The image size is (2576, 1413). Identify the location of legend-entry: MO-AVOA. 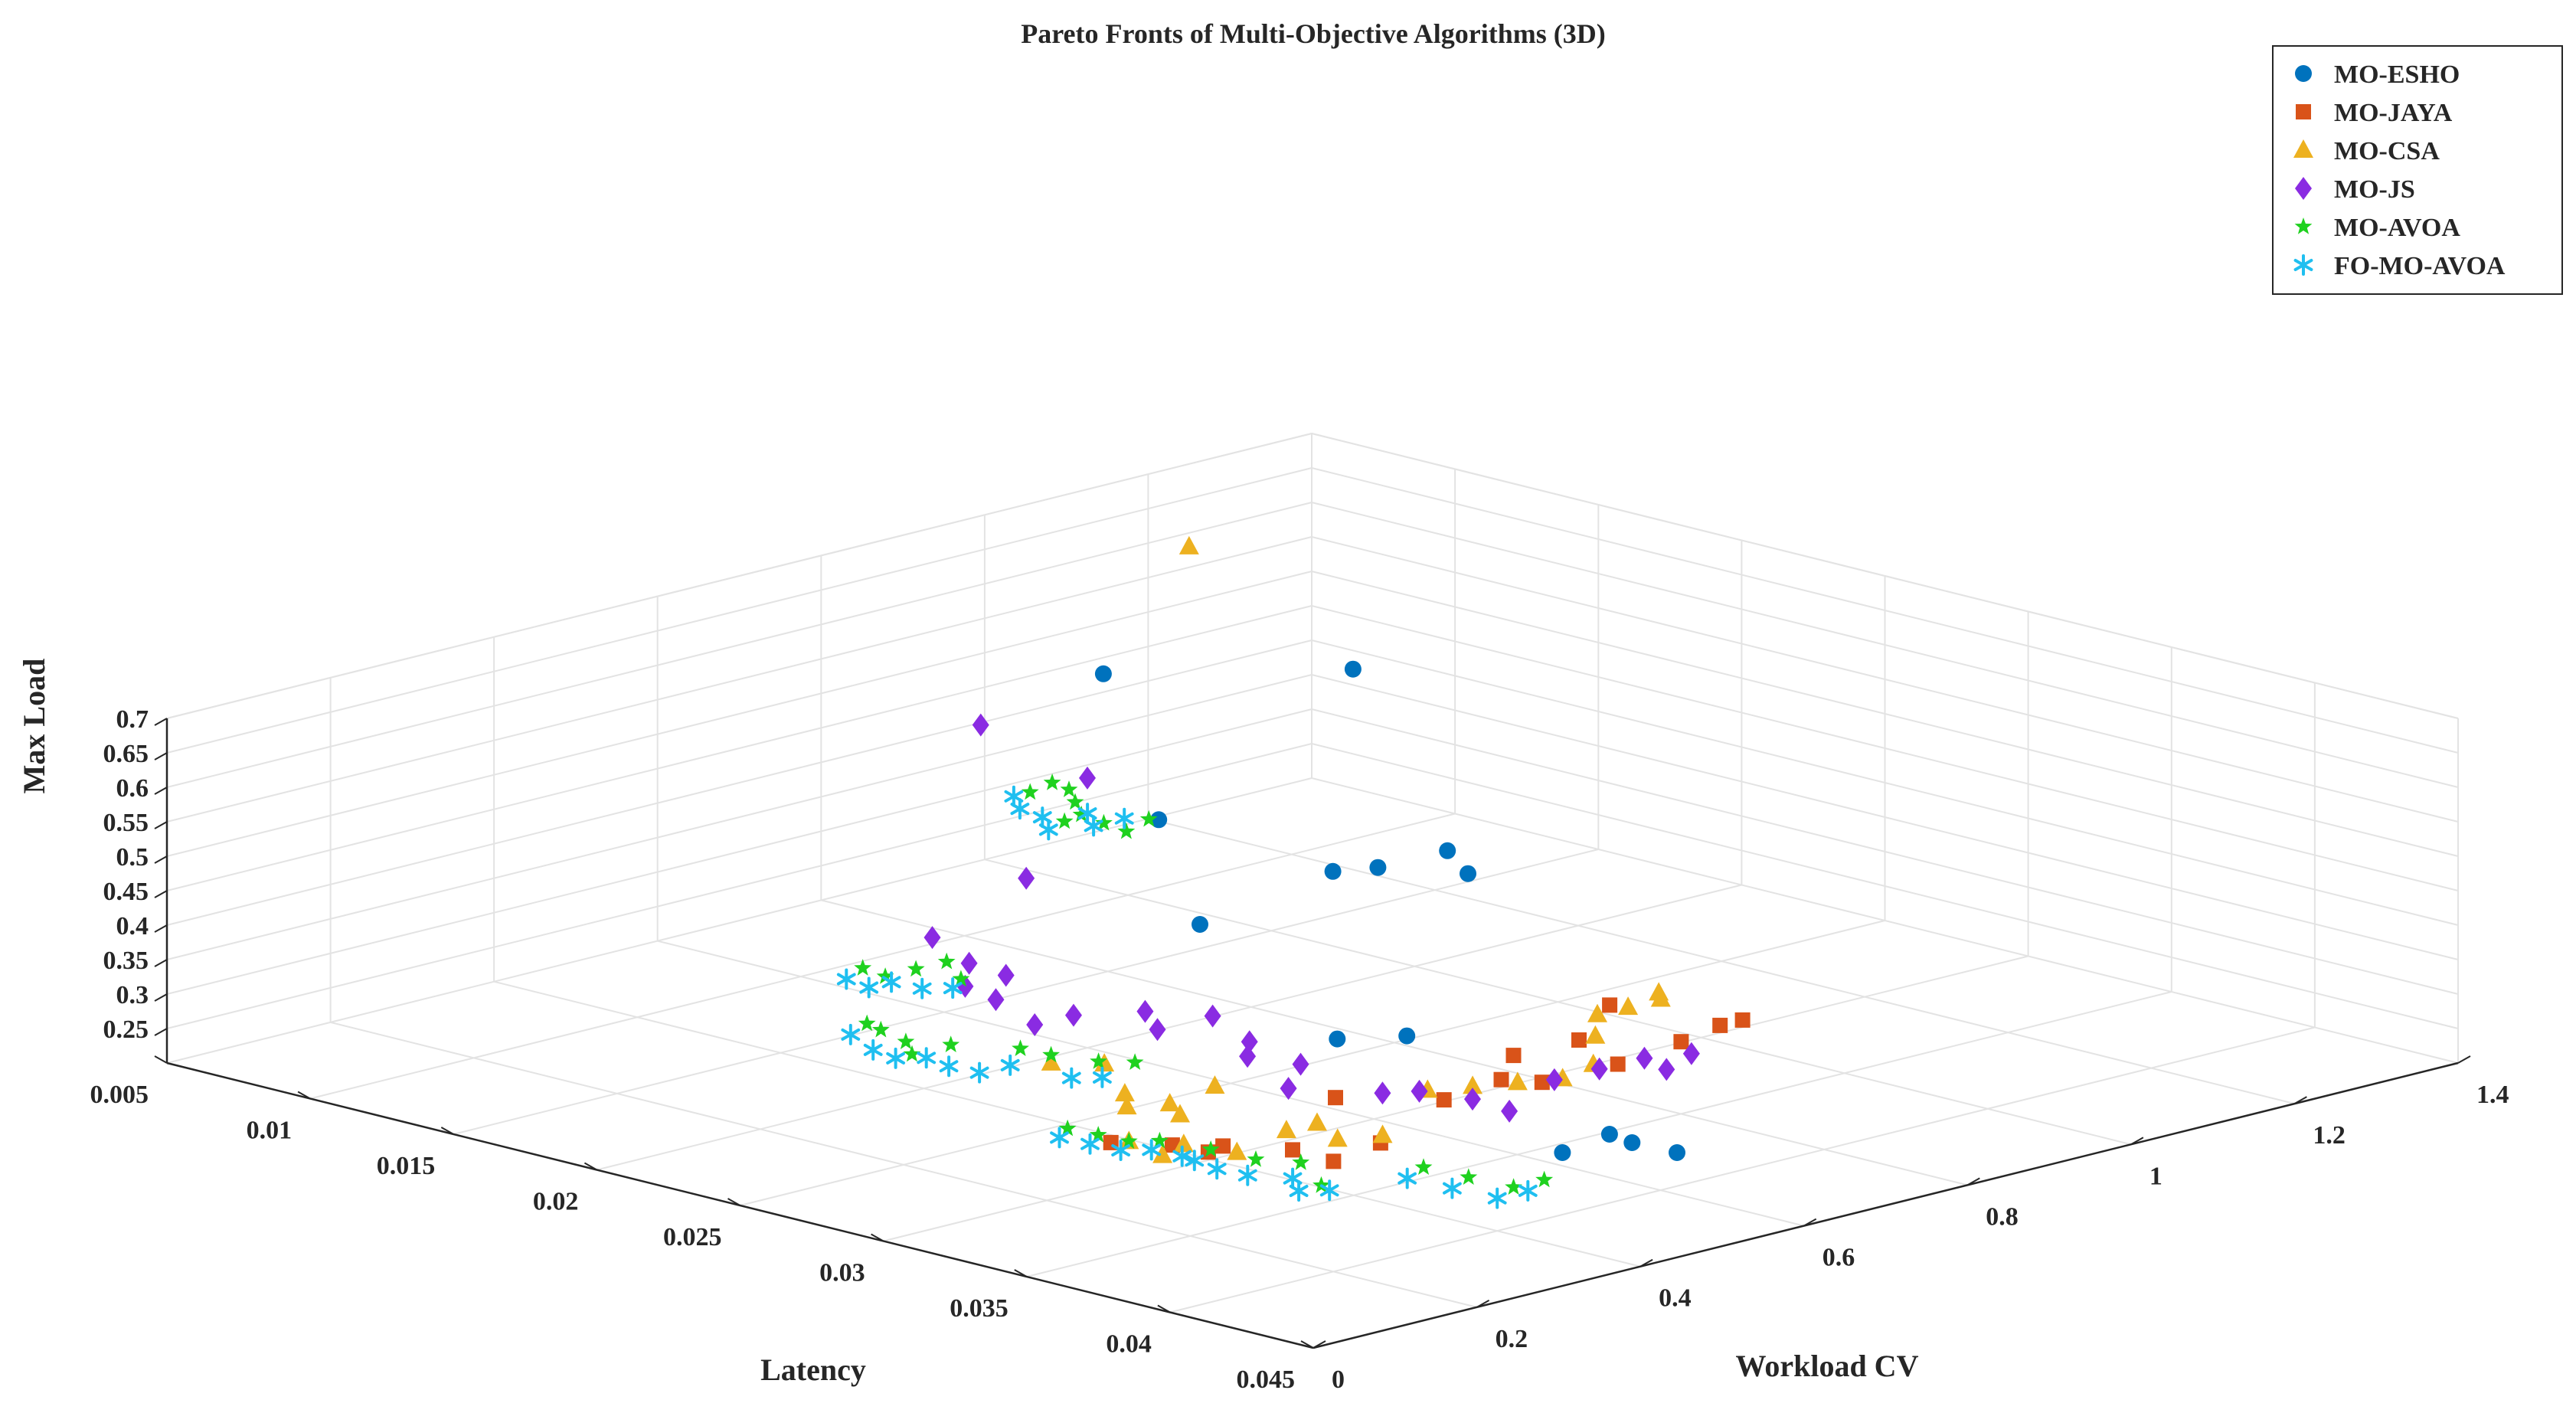
(2397, 228).